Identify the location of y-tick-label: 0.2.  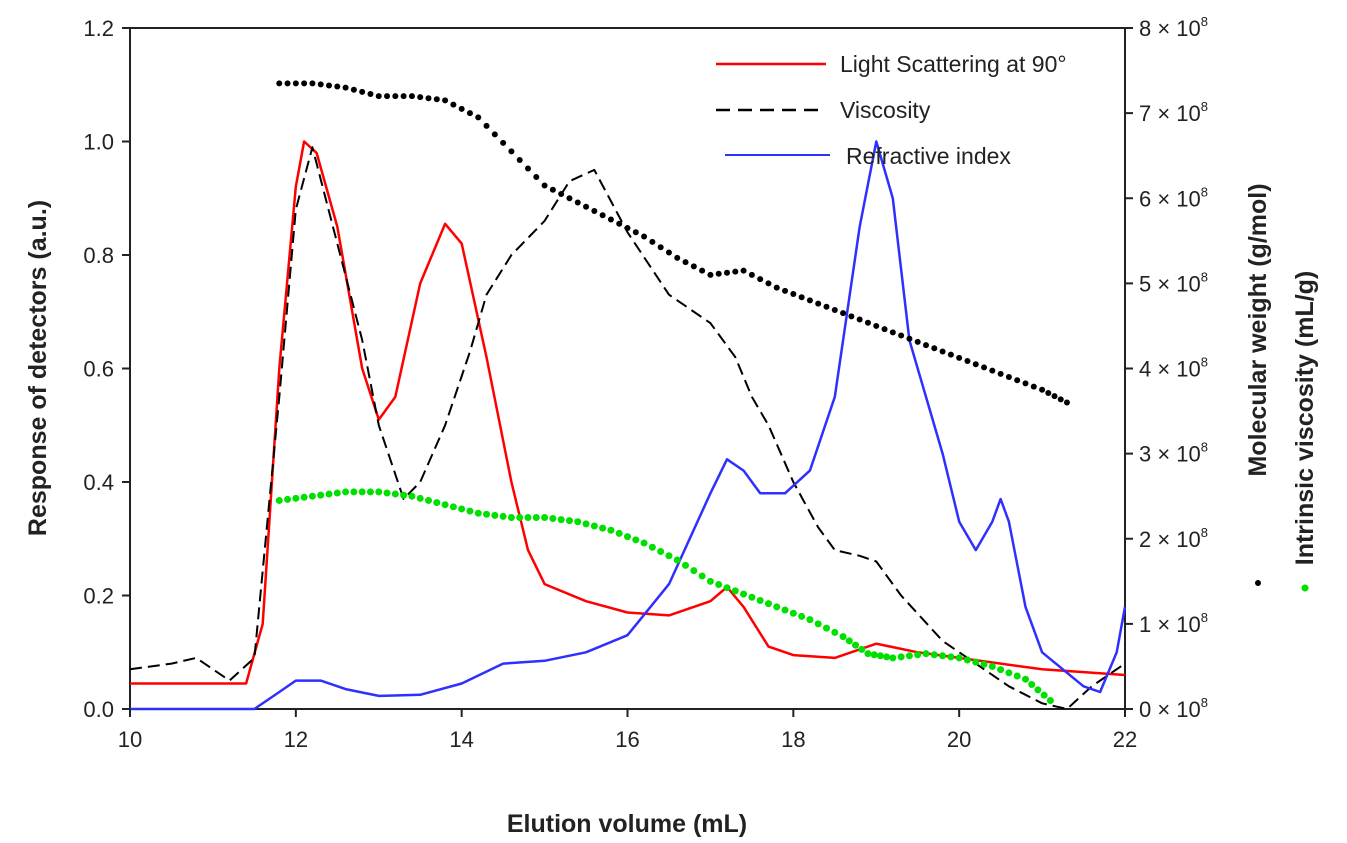
(98, 596).